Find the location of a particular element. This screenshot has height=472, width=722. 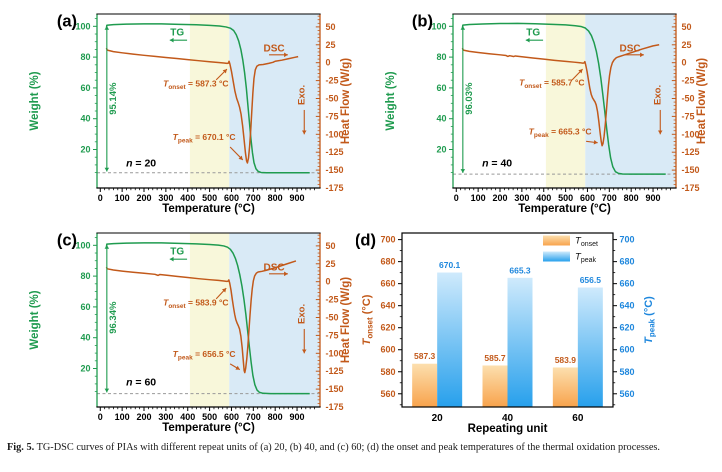

right-tick-label: 560 is located at coordinates (627, 394).